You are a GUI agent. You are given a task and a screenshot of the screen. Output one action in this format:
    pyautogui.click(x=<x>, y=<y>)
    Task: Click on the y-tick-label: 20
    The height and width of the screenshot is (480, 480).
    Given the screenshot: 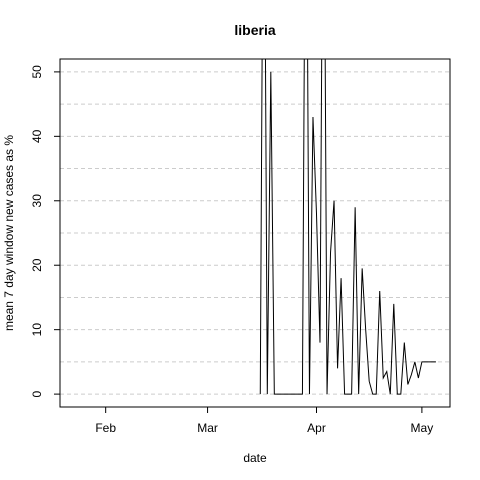 What is the action you would take?
    pyautogui.click(x=37, y=265)
    